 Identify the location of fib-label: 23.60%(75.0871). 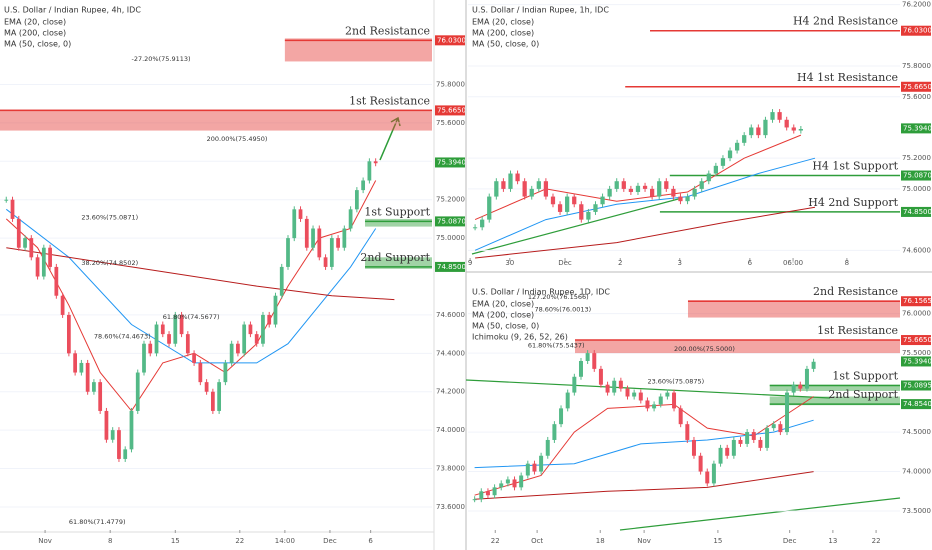
(109, 217).